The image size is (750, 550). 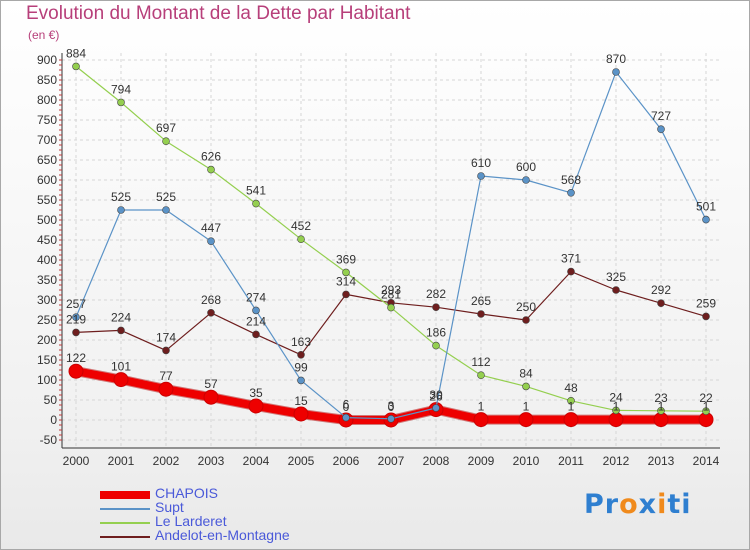 I want to click on legend-item-chapois: CHAPOIS, so click(x=228, y=494).